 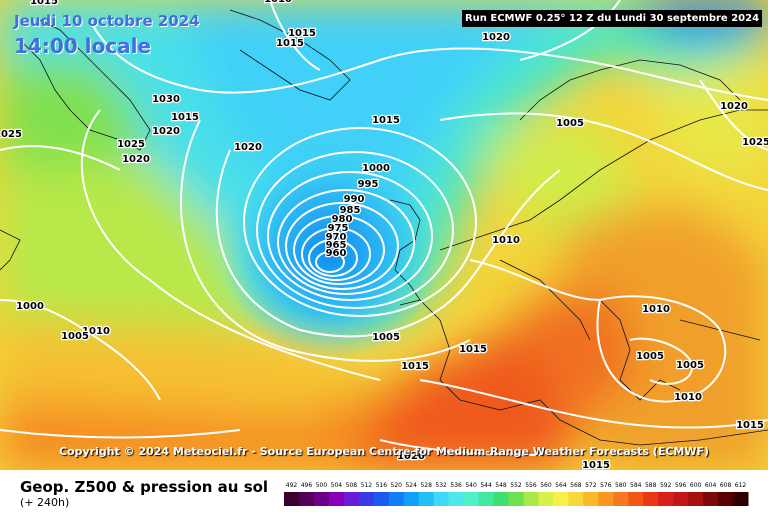 What do you see at coordinates (322, 485) in the screenshot?
I see `scale-value-label: 500` at bounding box center [322, 485].